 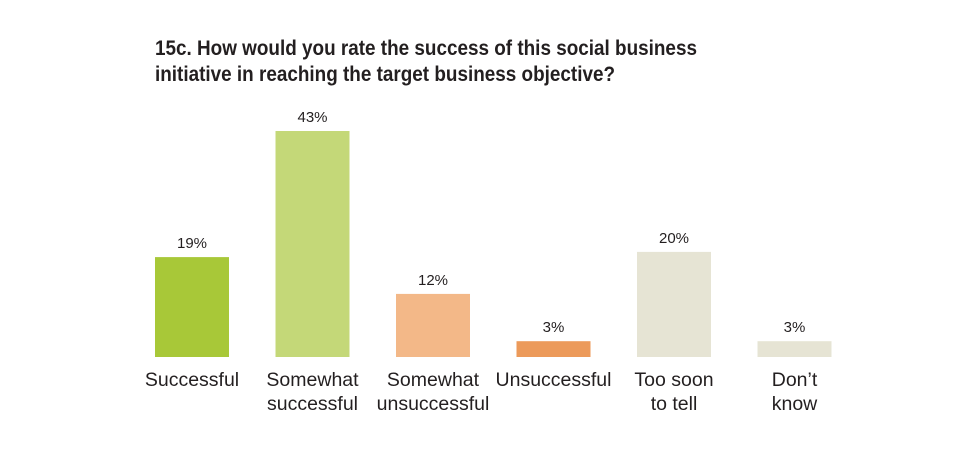 What do you see at coordinates (795, 327) in the screenshot?
I see `value-label-don-t-know: 3%` at bounding box center [795, 327].